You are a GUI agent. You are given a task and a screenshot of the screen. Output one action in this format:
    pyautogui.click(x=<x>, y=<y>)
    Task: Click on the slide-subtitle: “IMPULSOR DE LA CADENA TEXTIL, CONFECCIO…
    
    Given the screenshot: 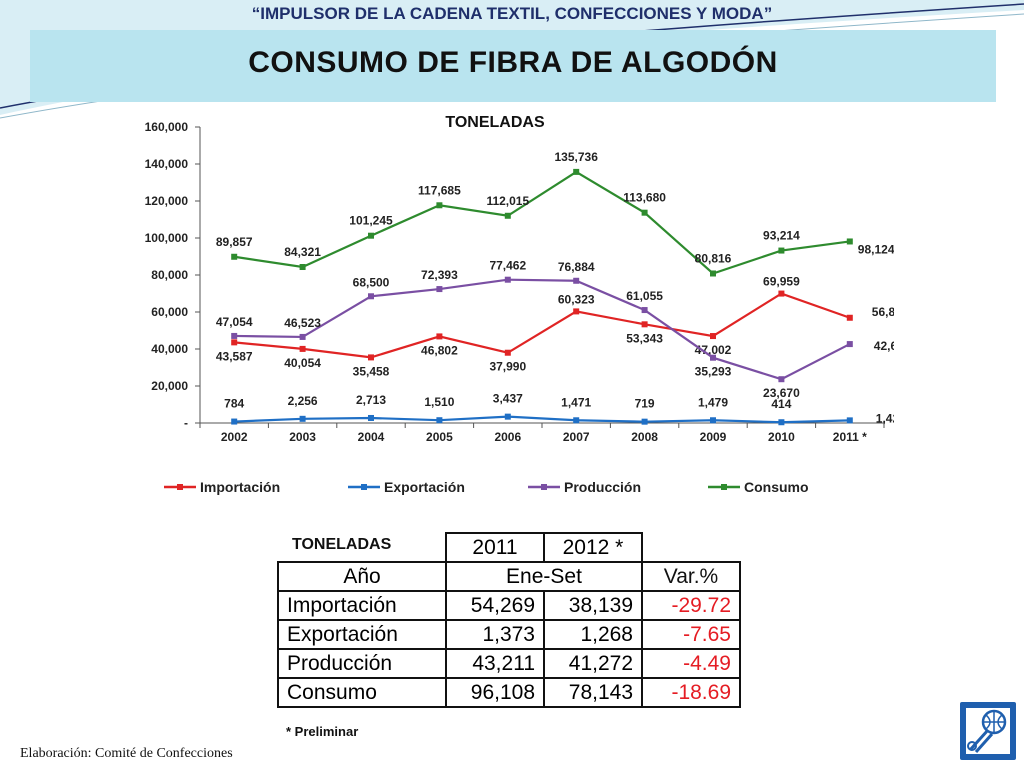 What is the action you would take?
    pyautogui.click(x=512, y=13)
    